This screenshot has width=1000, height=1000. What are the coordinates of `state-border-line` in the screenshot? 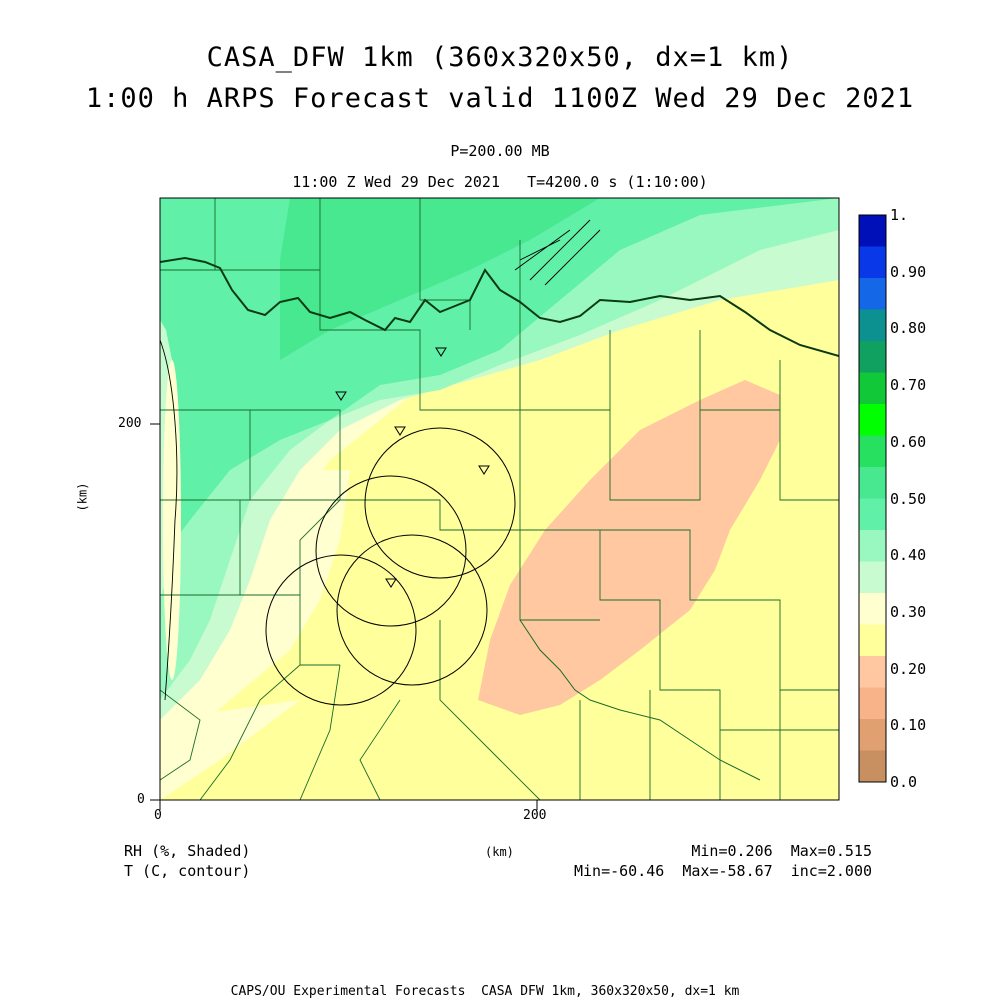 It's located at (499, 306).